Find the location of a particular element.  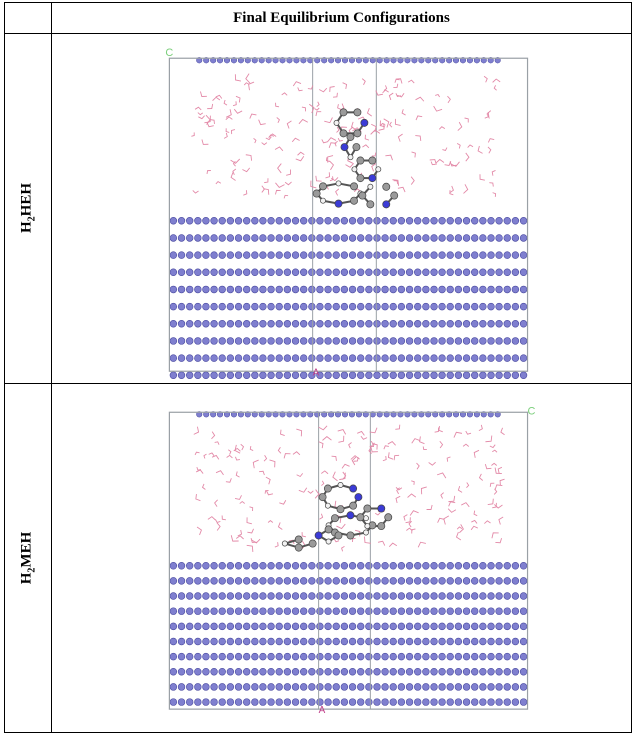

row-label-h2meh: H2MEH is located at coordinates (28, 558).